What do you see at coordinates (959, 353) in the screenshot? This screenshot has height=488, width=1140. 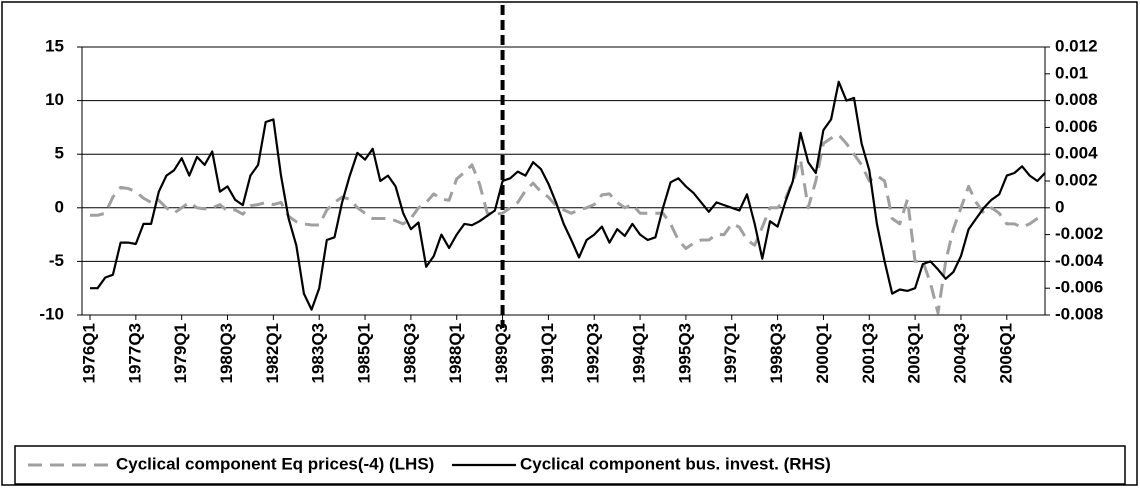 I see `x-tick-label: 2004Q3` at bounding box center [959, 353].